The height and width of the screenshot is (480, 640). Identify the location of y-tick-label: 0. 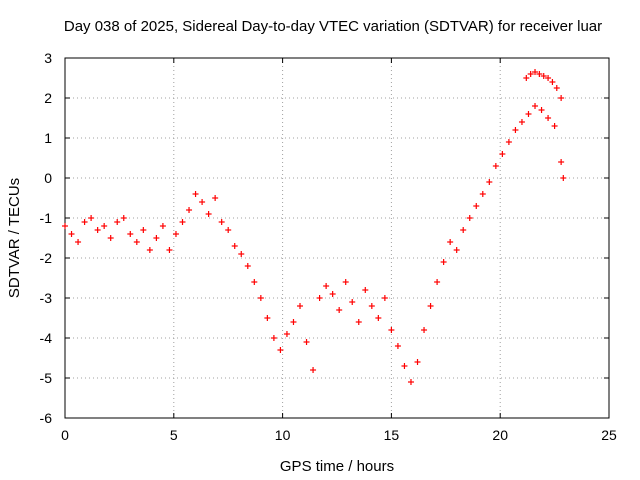
(48, 178).